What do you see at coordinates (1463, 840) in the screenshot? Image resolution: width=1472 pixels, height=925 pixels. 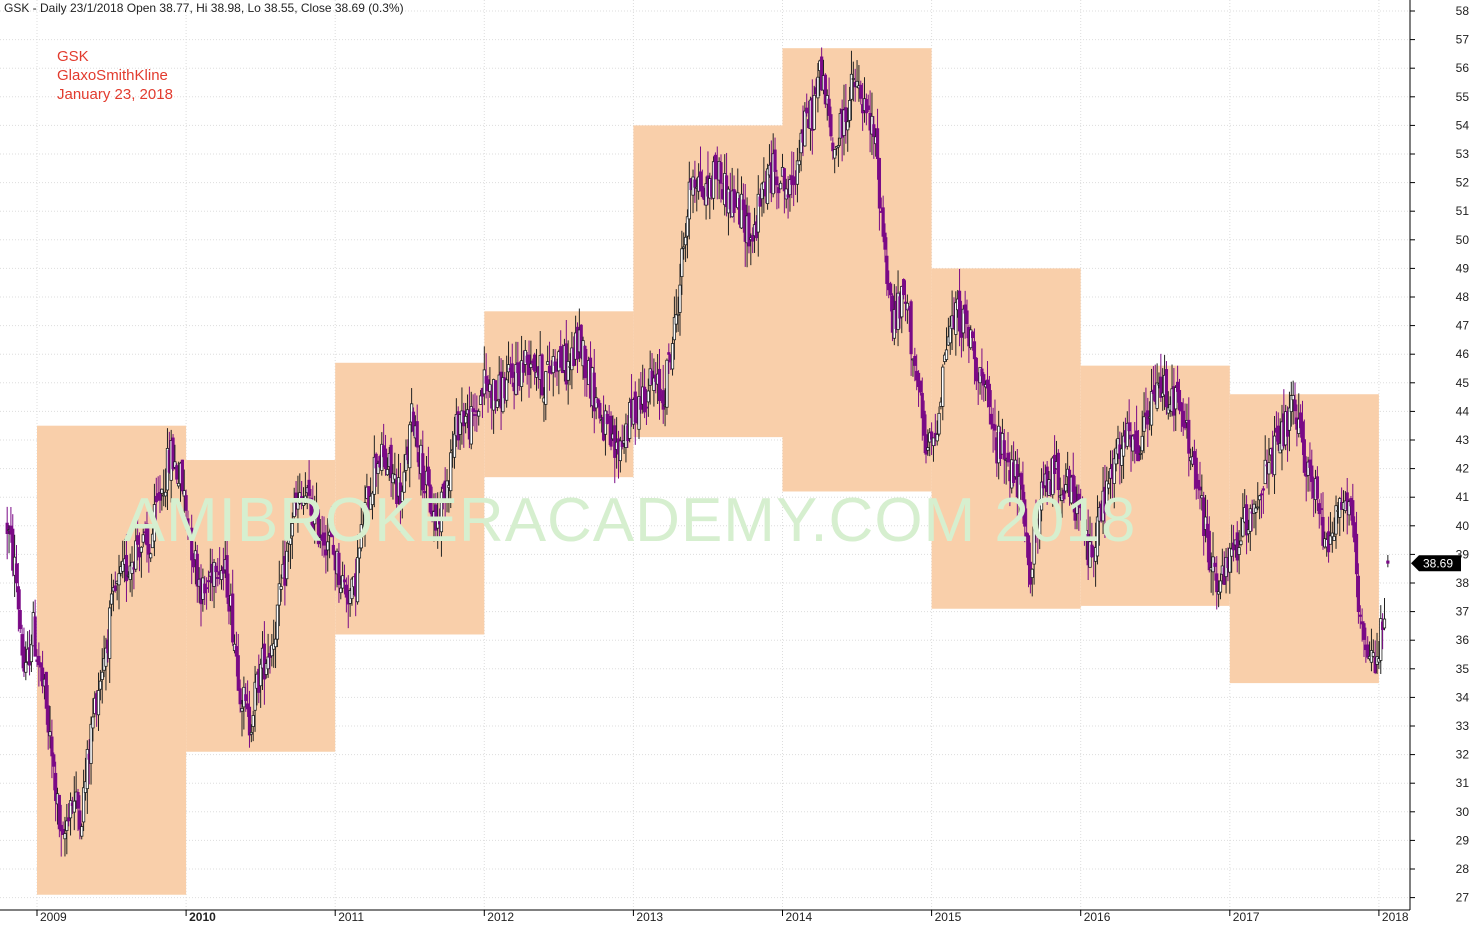 I see `y-tick-label: 29` at bounding box center [1463, 840].